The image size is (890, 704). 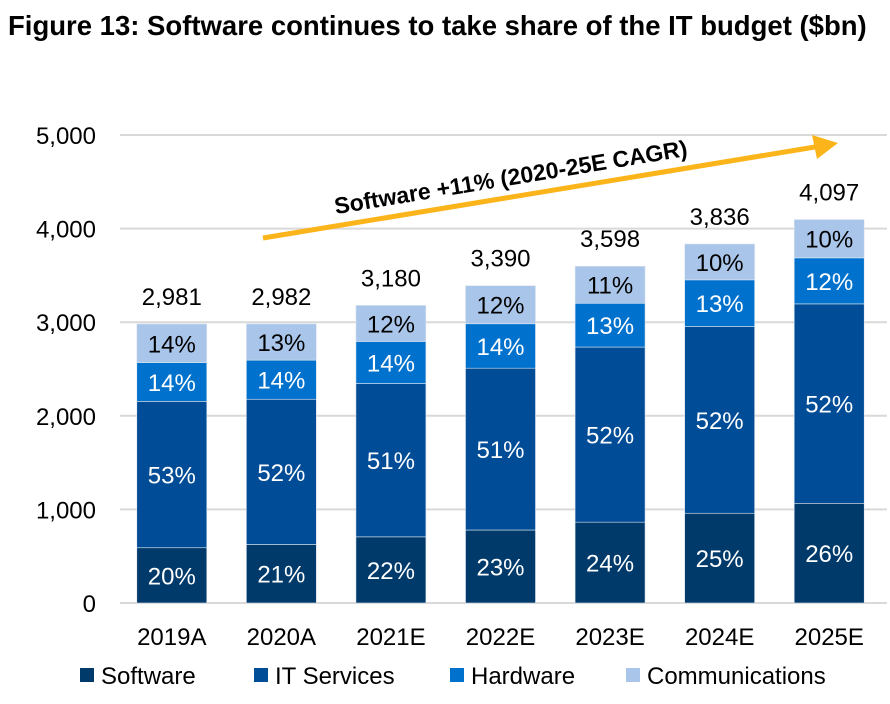 What do you see at coordinates (66, 323) in the screenshot?
I see `y-tick-label: 3,000` at bounding box center [66, 323].